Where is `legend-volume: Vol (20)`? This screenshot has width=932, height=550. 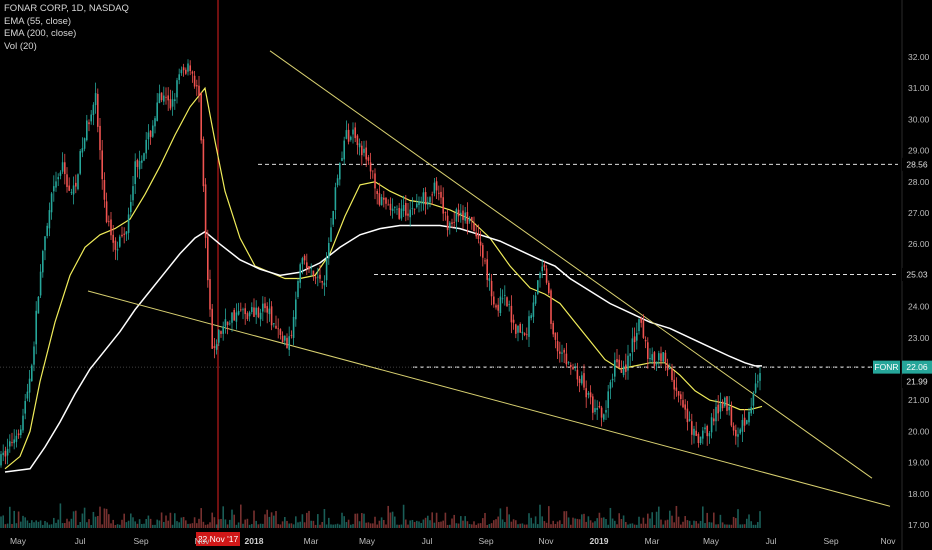 legend-volume: Vol (20) is located at coordinates (20, 46).